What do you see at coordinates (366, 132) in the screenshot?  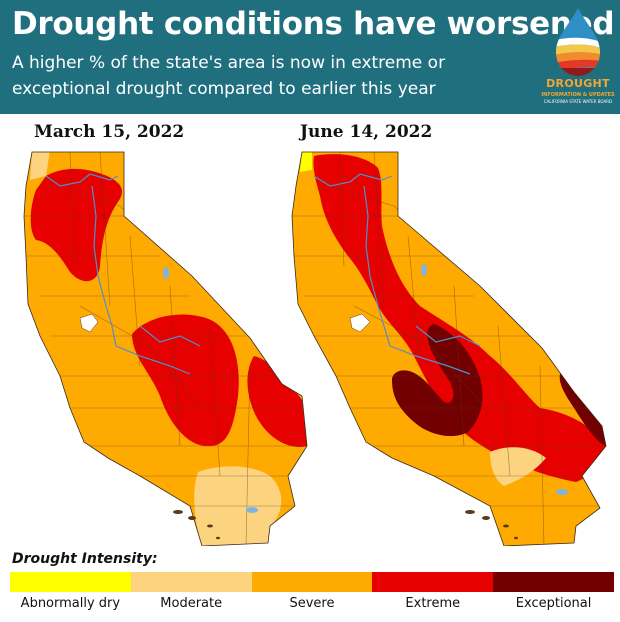 I see `map-date-june: June 14, 2022` at bounding box center [366, 132].